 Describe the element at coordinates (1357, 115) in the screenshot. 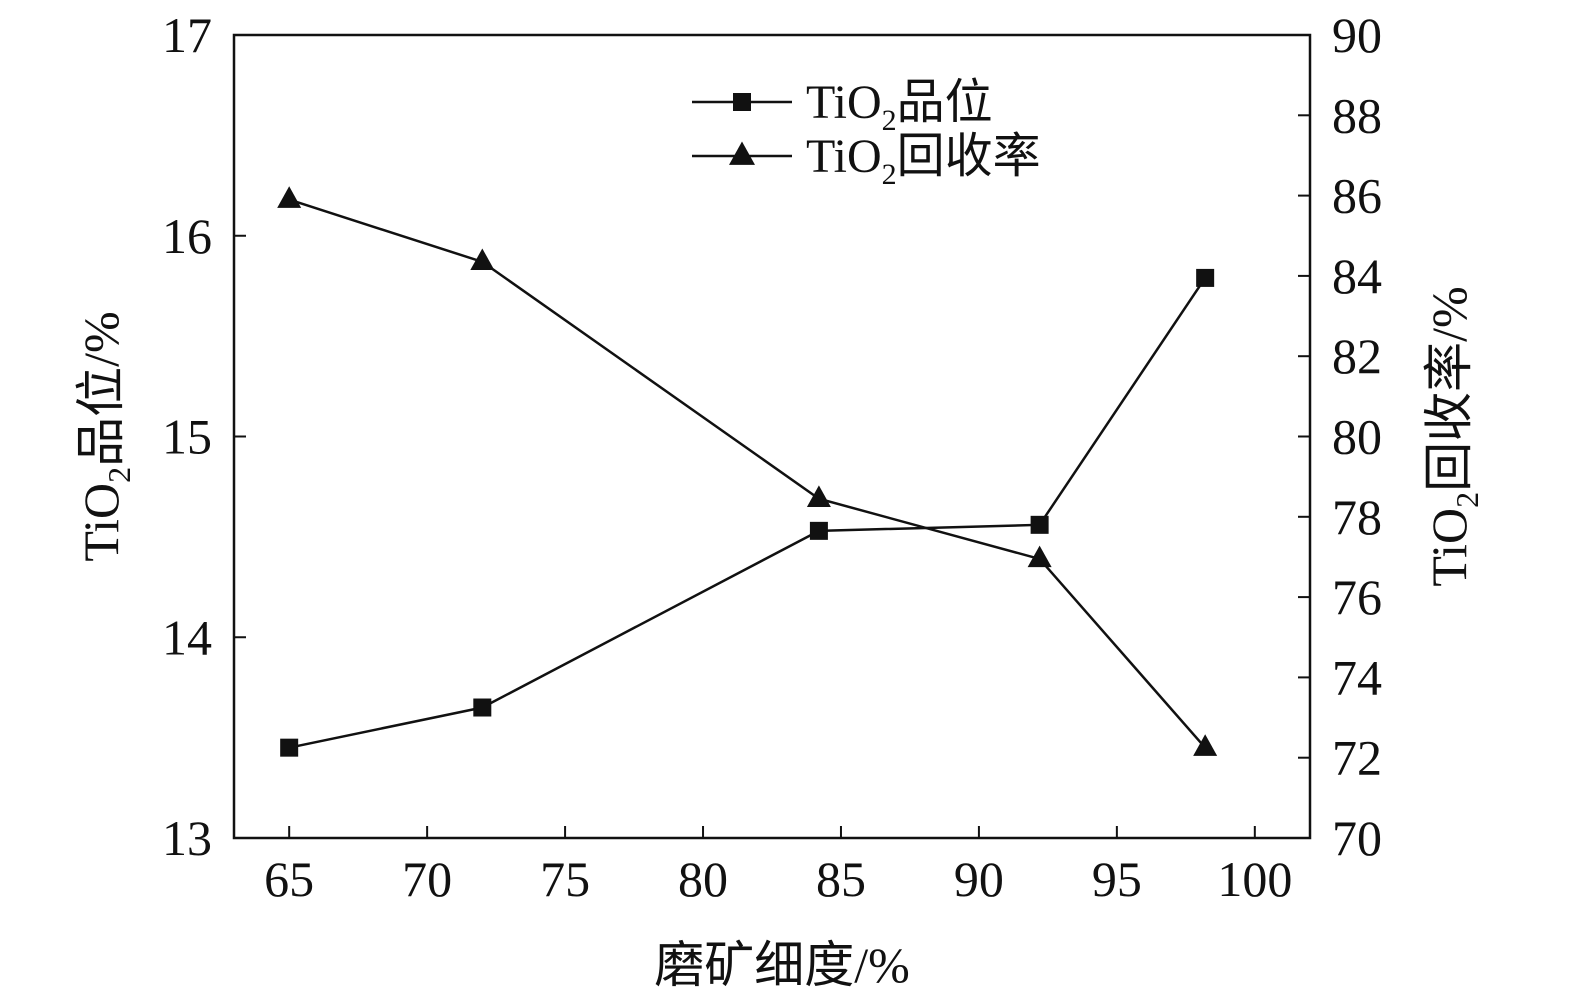

I see `y-right-tick-label: 88` at that location.